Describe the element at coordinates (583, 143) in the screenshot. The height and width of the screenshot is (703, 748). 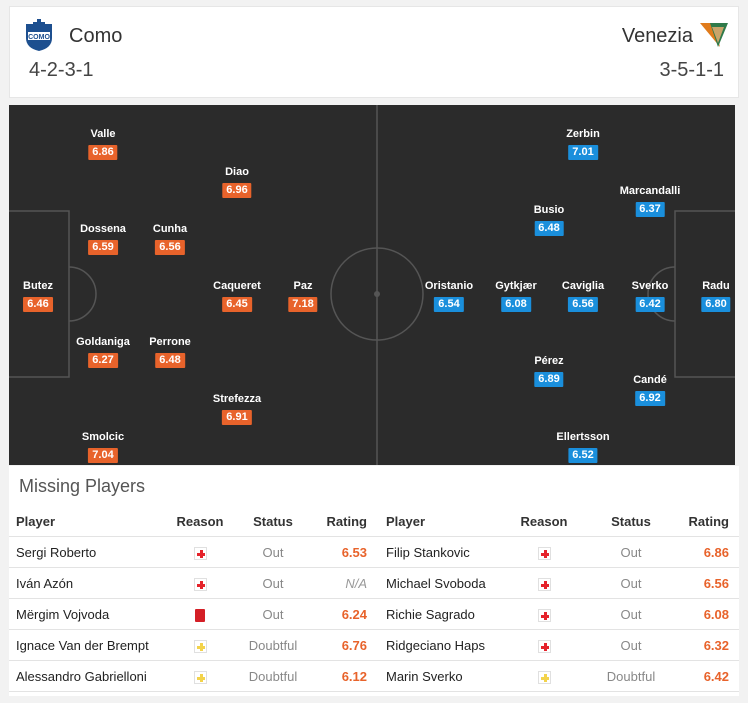
I see `player-zerbin: Zerbin 7.01` at that location.